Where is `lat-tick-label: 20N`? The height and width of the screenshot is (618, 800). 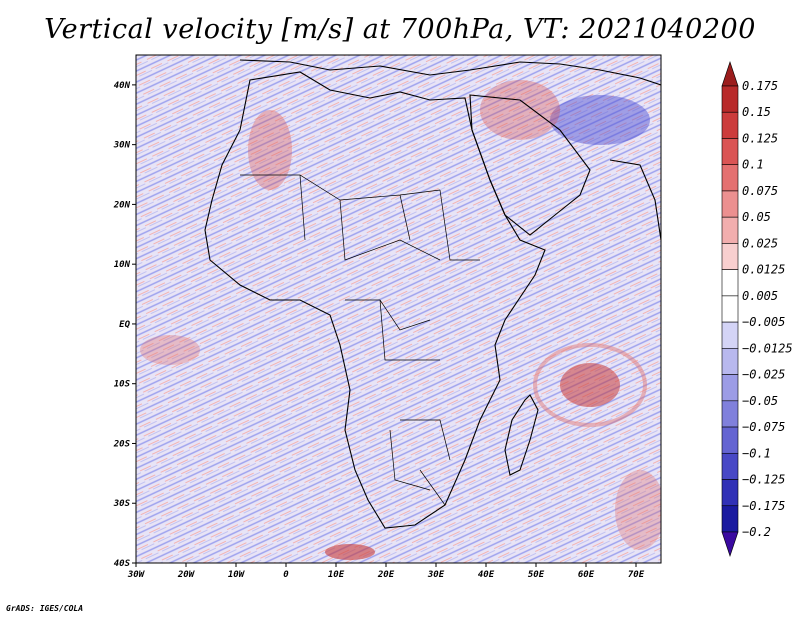
lat-tick-label: 20N is located at coordinates (122, 205).